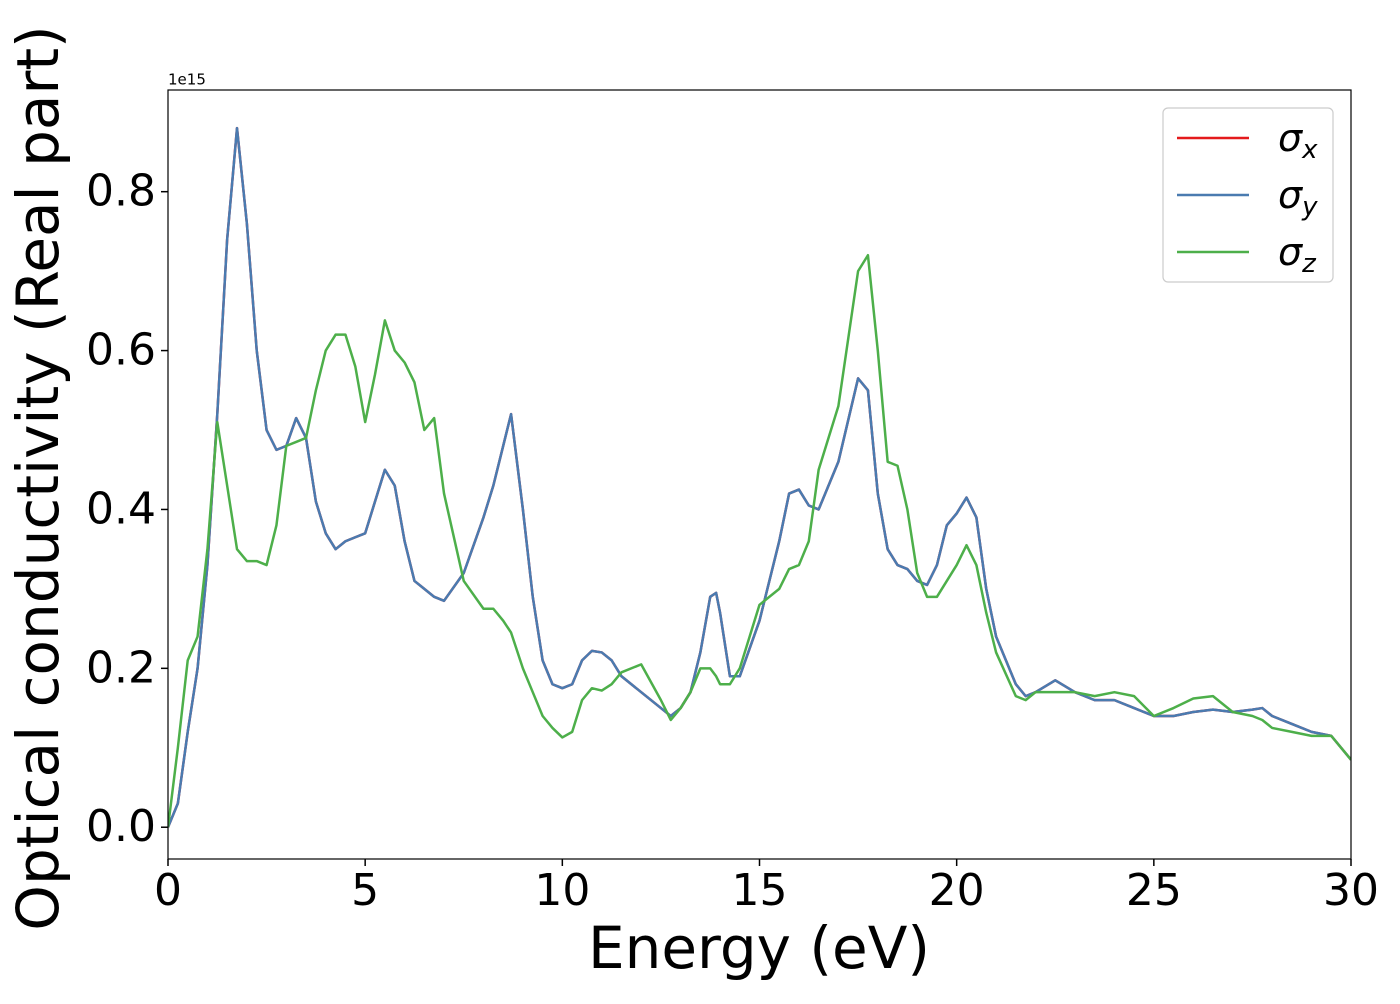 This screenshot has width=1400, height=1004. Describe the element at coordinates (121, 191) in the screenshot. I see `y-tick-label: 0.8` at that location.